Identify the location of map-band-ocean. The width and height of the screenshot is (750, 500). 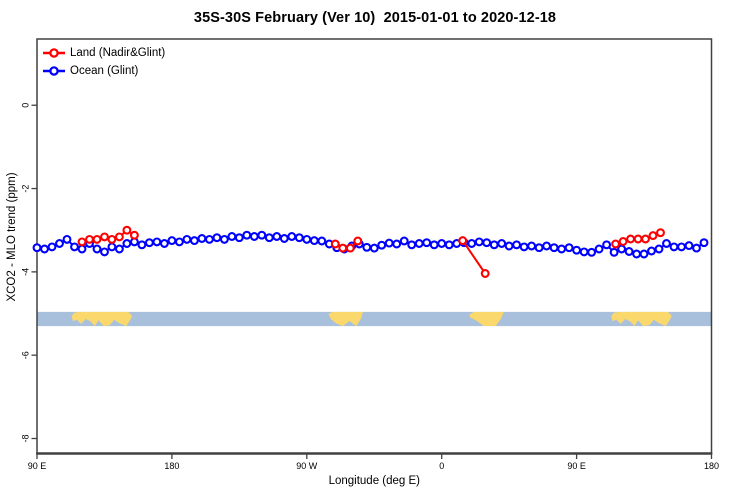
(374, 319).